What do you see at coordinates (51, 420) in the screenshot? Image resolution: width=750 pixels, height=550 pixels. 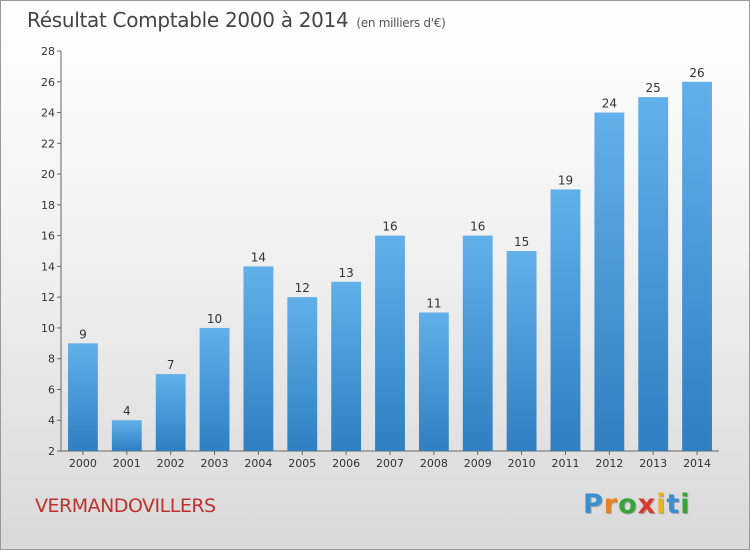 I see `y-tick-label: 4` at bounding box center [51, 420].